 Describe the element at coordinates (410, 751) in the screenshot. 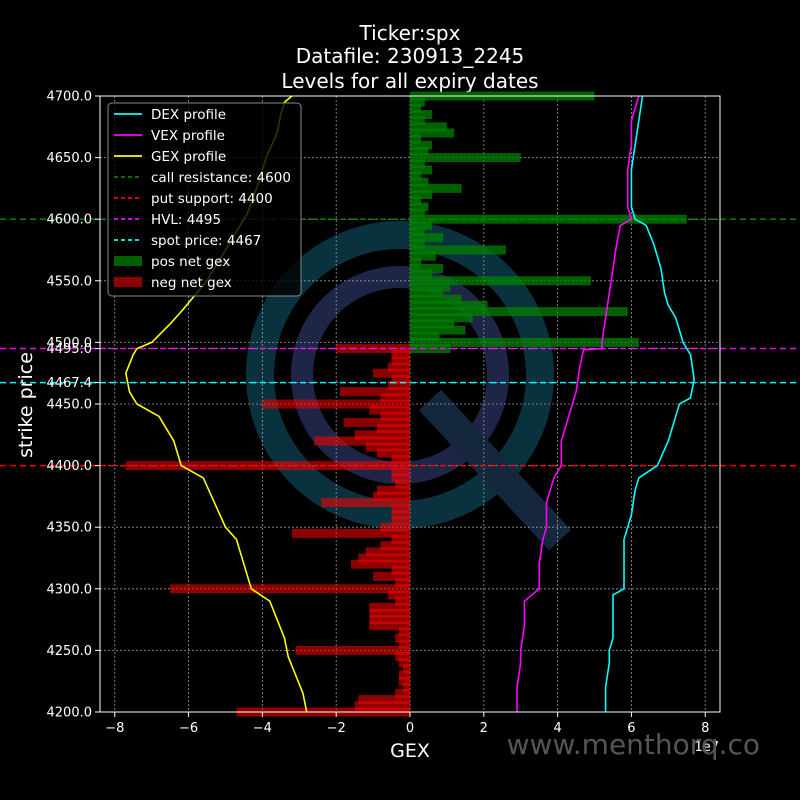

I see `x-axis-label: GEX` at that location.